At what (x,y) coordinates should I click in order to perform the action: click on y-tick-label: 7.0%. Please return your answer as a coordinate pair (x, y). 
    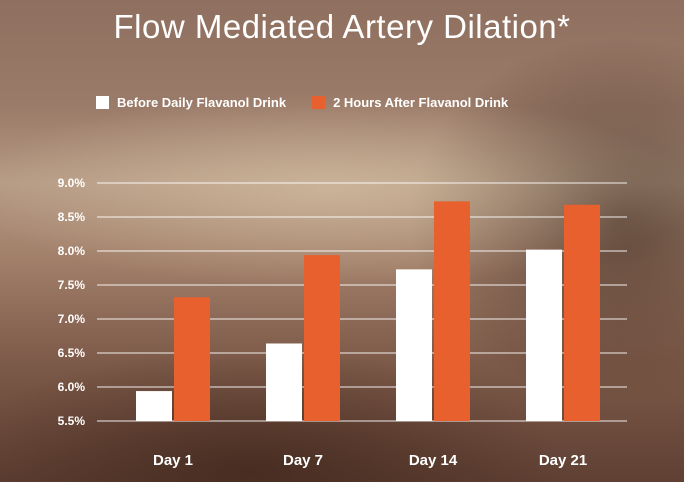
    Looking at the image, I should click on (72, 319).